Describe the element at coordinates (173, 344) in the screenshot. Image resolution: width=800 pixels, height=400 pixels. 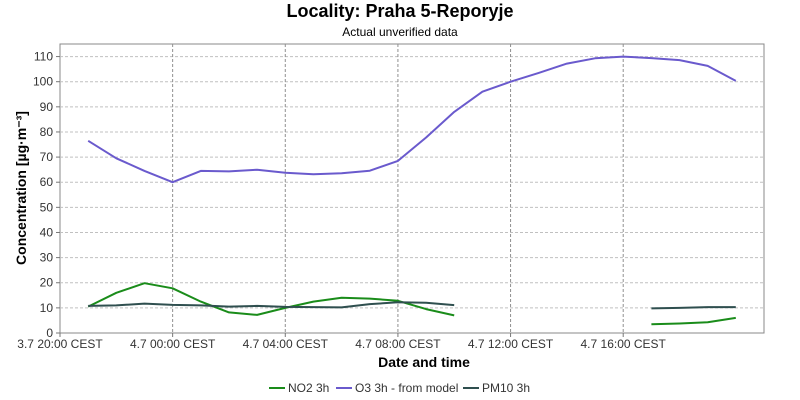
I see `x-tick-label: 4.7 00:00 CEST` at that location.